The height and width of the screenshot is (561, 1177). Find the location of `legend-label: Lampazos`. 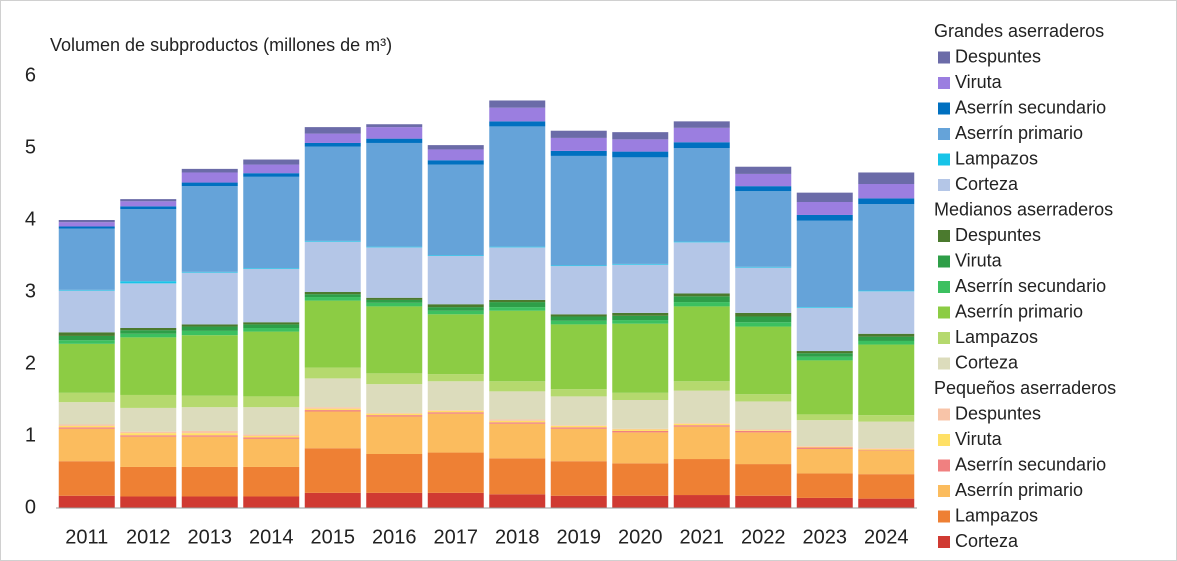

legend-label: Lampazos is located at coordinates (996, 515).